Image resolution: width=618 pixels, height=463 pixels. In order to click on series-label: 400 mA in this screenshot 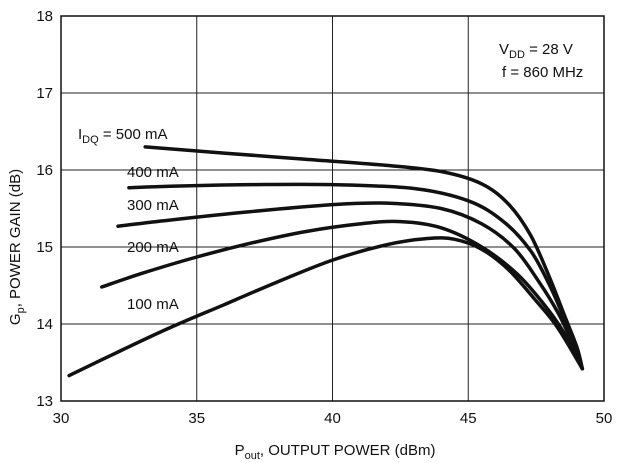, I will do `click(153, 172)`.